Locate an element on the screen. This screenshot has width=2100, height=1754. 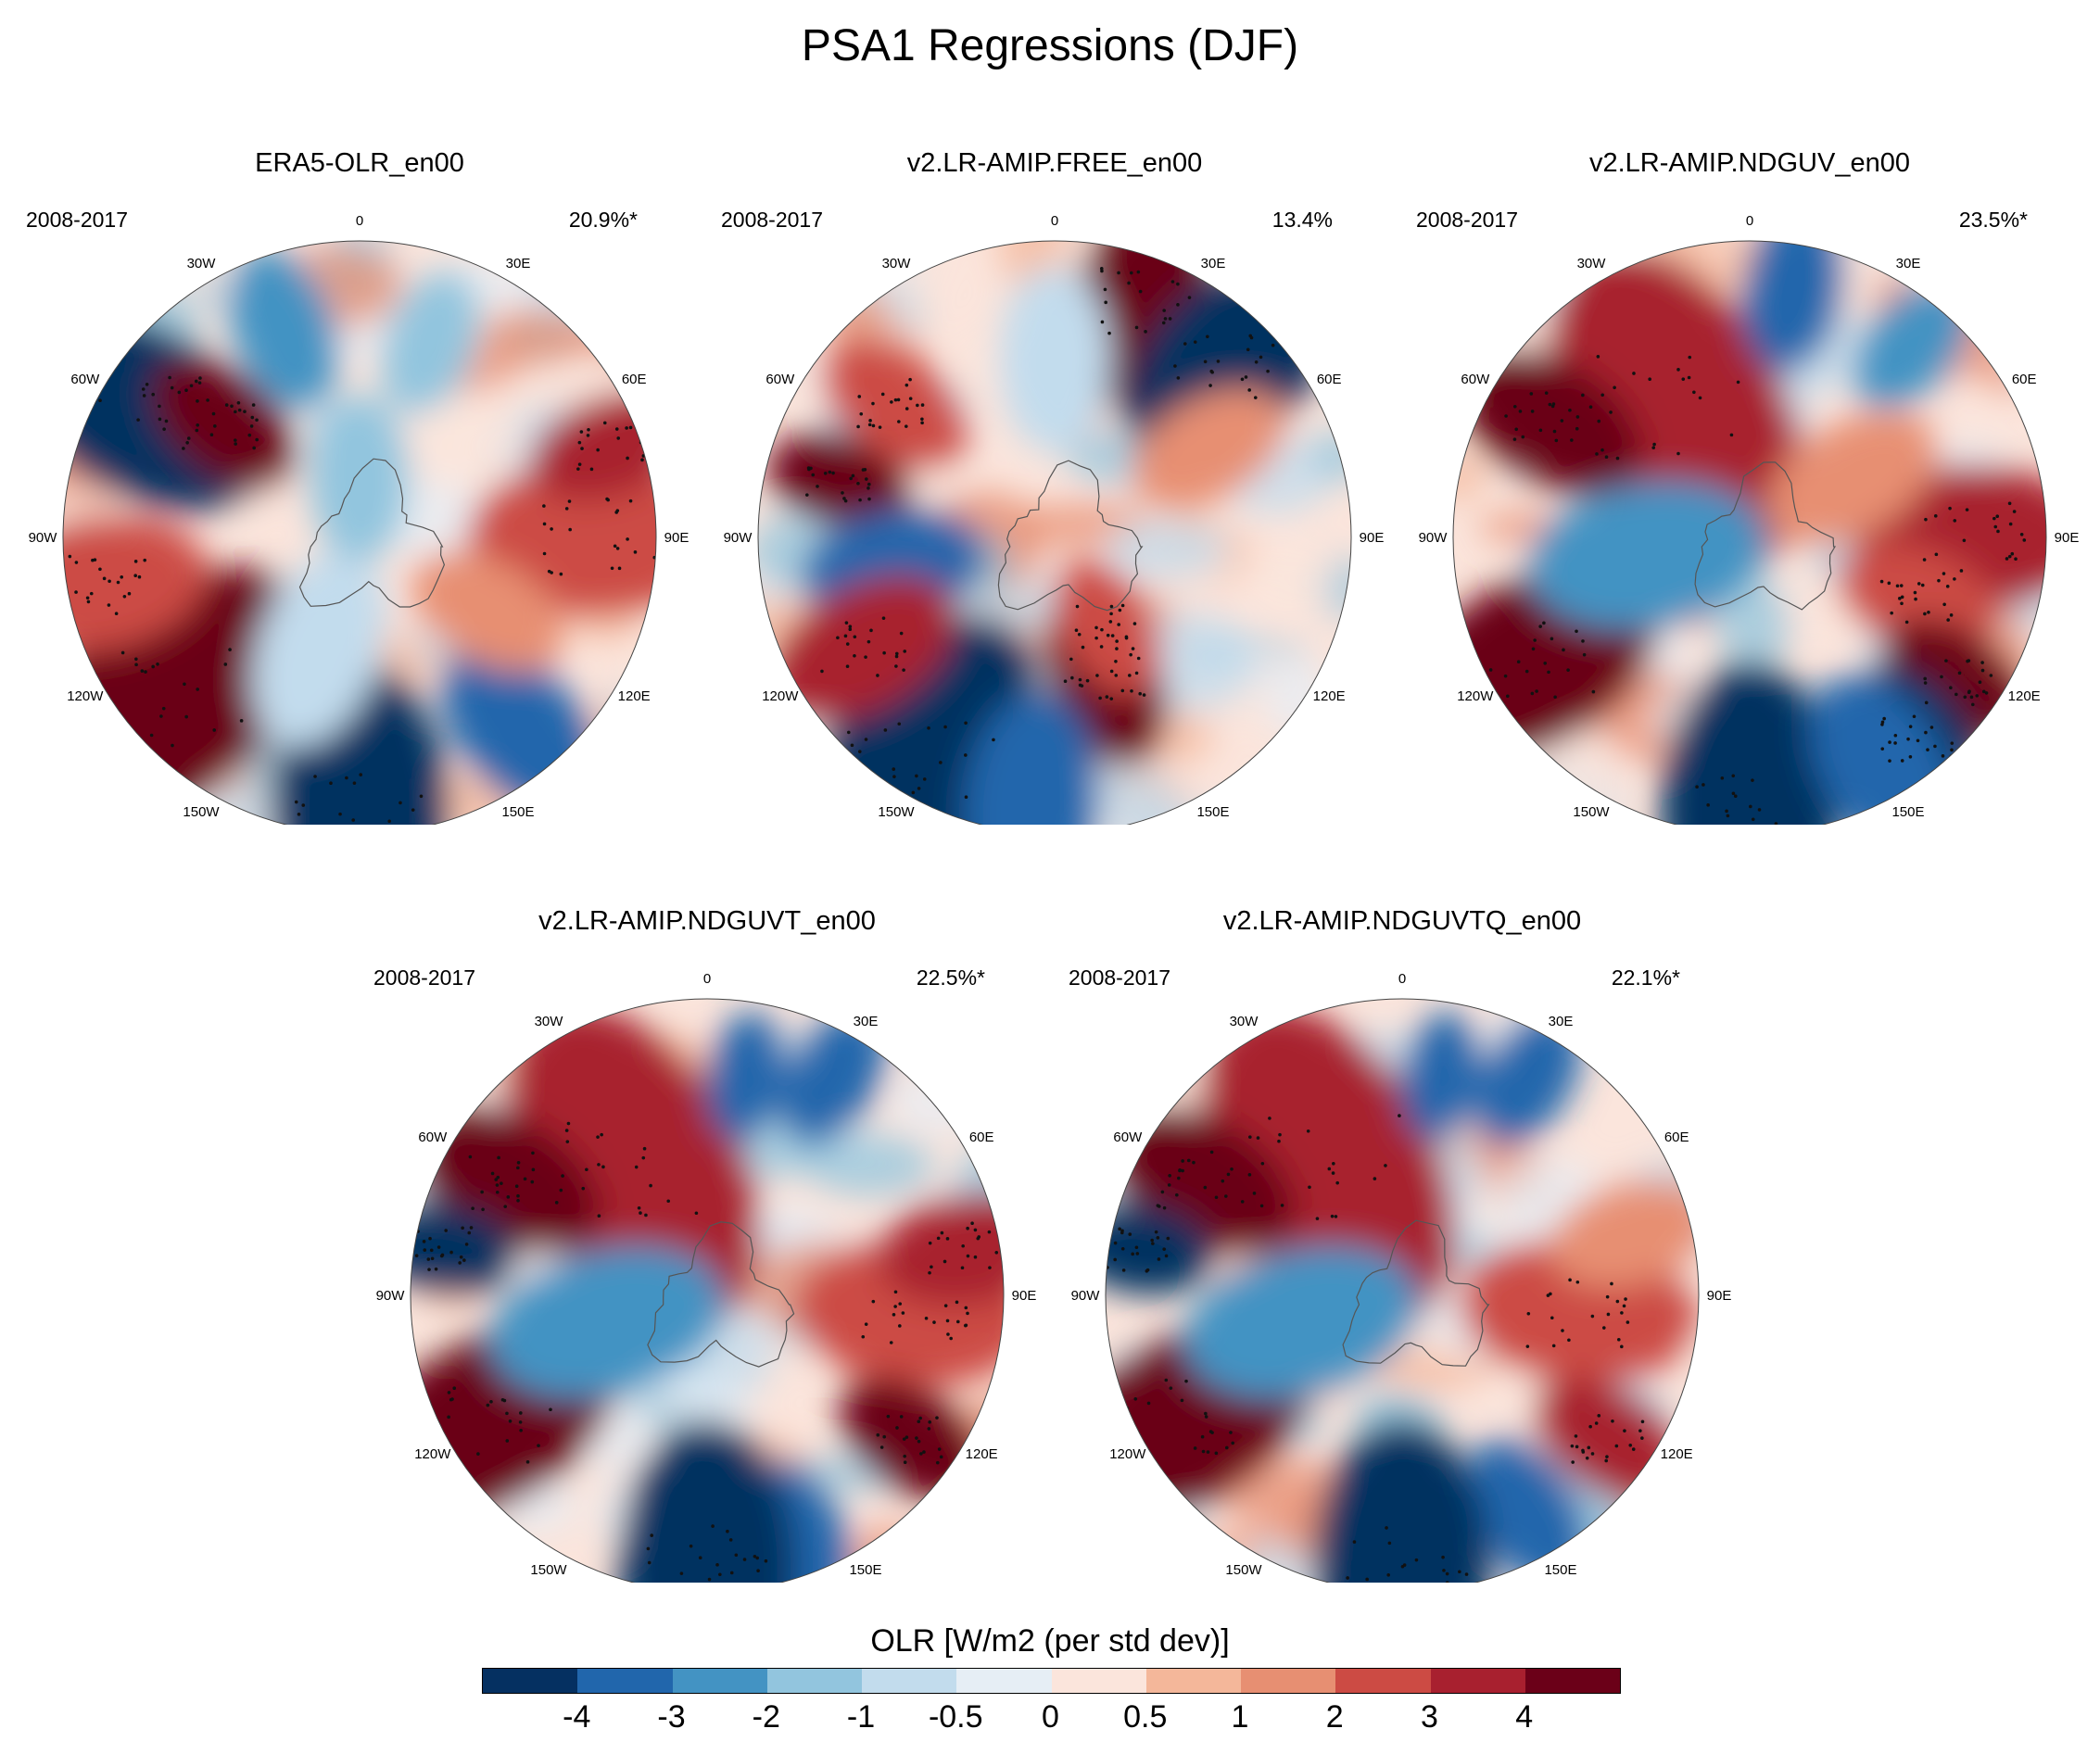
panel-variance-pct: 23.5%* is located at coordinates (1993, 220).